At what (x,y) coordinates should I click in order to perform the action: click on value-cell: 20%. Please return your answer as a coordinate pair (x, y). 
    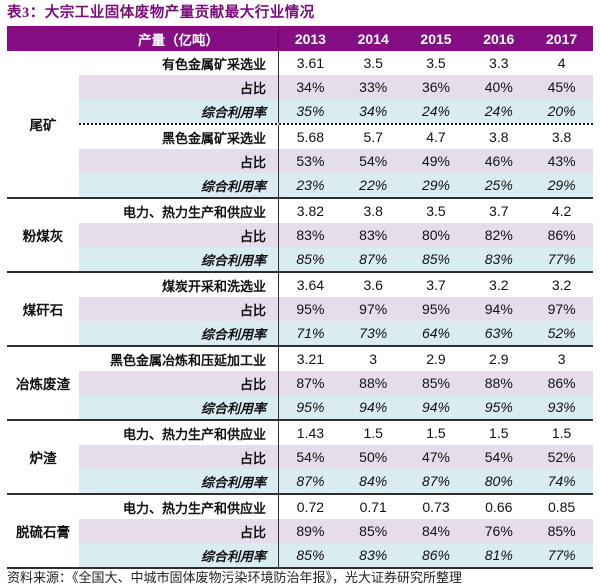
    Looking at the image, I should click on (561, 111).